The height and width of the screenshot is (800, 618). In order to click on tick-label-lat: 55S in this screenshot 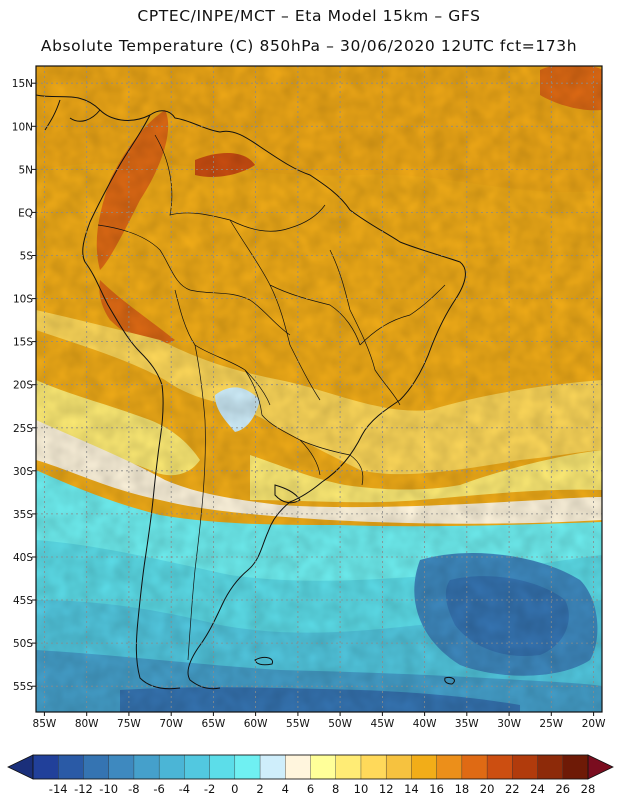, I will do `click(23, 687)`.